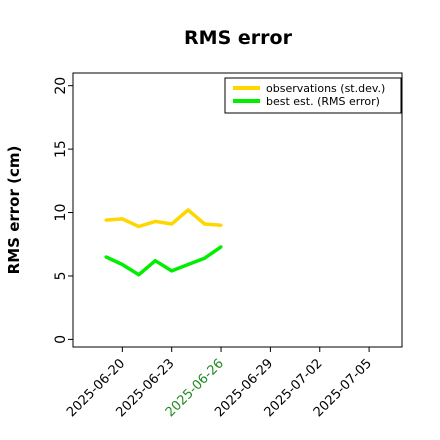 Image resolution: width=440 pixels, height=440 pixels. What do you see at coordinates (61, 213) in the screenshot?
I see `y-tick-label: 10` at bounding box center [61, 213].